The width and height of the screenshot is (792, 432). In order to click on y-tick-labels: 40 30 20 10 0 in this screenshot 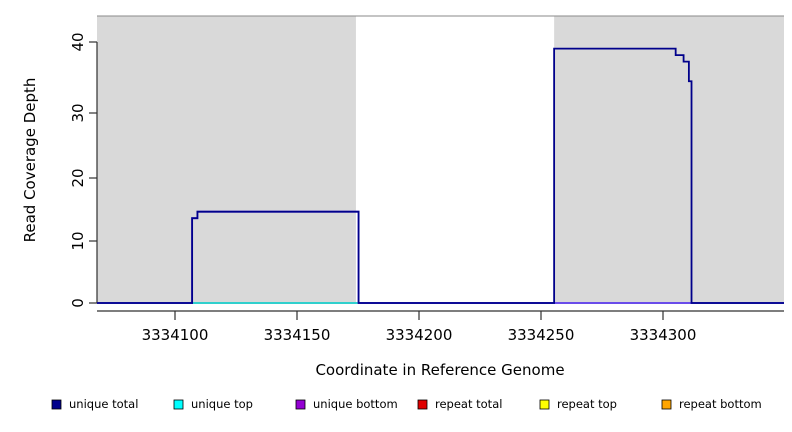, I will do `click(78, 169)`.